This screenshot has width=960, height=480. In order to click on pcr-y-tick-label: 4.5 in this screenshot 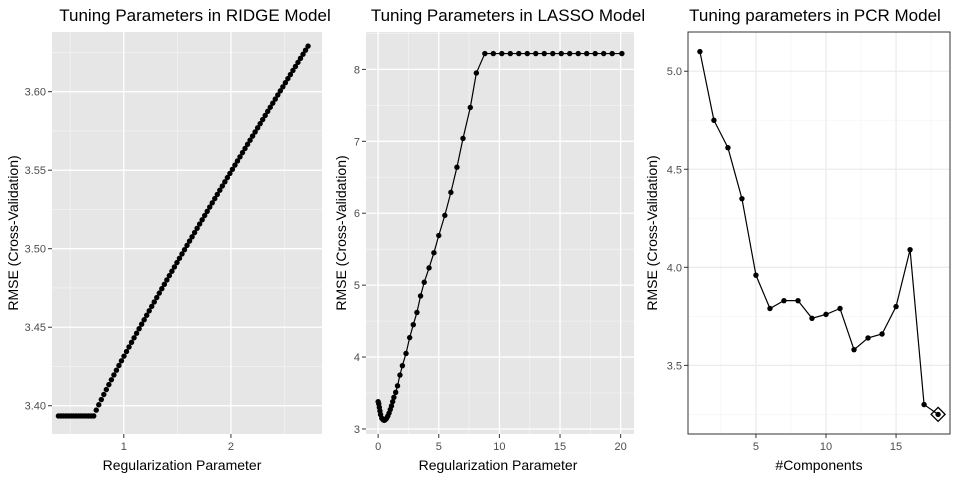, I will do `click(674, 170)`.